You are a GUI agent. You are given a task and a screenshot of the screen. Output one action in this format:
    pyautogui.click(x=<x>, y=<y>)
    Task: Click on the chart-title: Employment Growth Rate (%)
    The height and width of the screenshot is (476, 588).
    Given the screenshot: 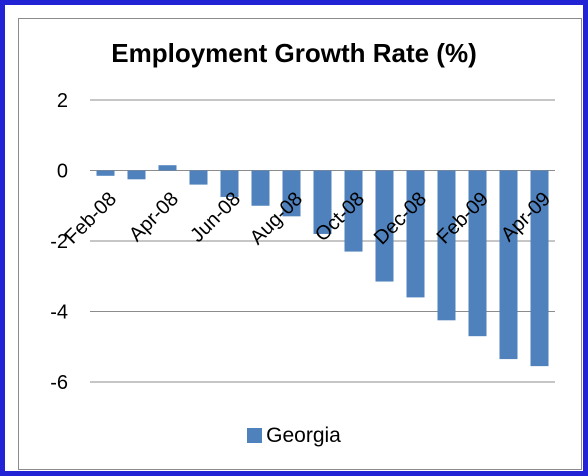 What is the action you would take?
    pyautogui.click(x=294, y=53)
    